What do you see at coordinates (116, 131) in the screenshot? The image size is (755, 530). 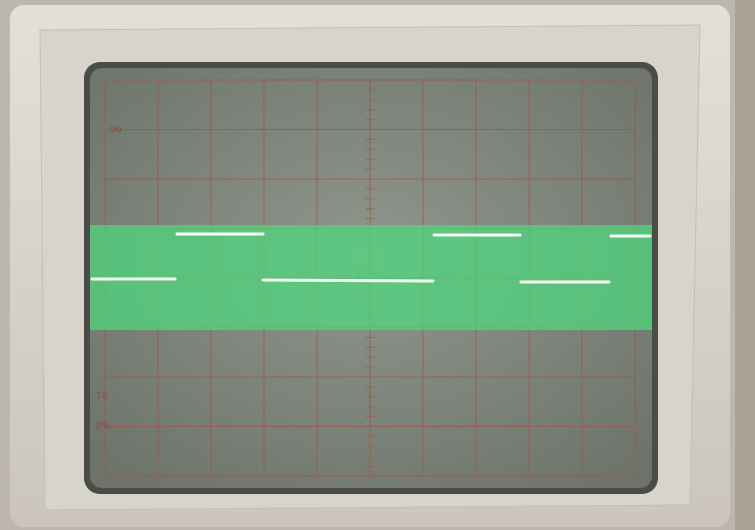 I see `graticule-label: 90` at bounding box center [116, 131].